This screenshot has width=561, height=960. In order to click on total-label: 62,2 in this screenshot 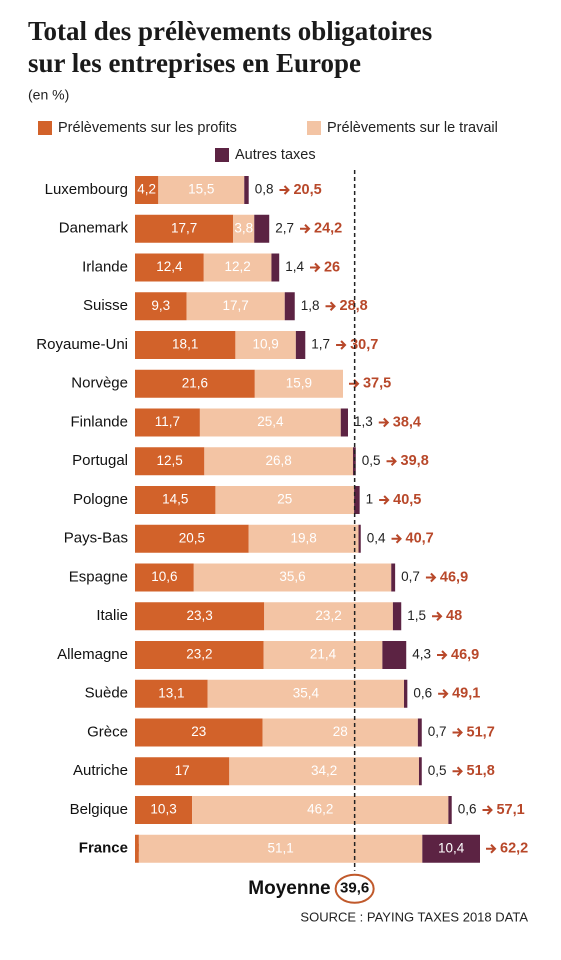, I will do `click(514, 849)`.